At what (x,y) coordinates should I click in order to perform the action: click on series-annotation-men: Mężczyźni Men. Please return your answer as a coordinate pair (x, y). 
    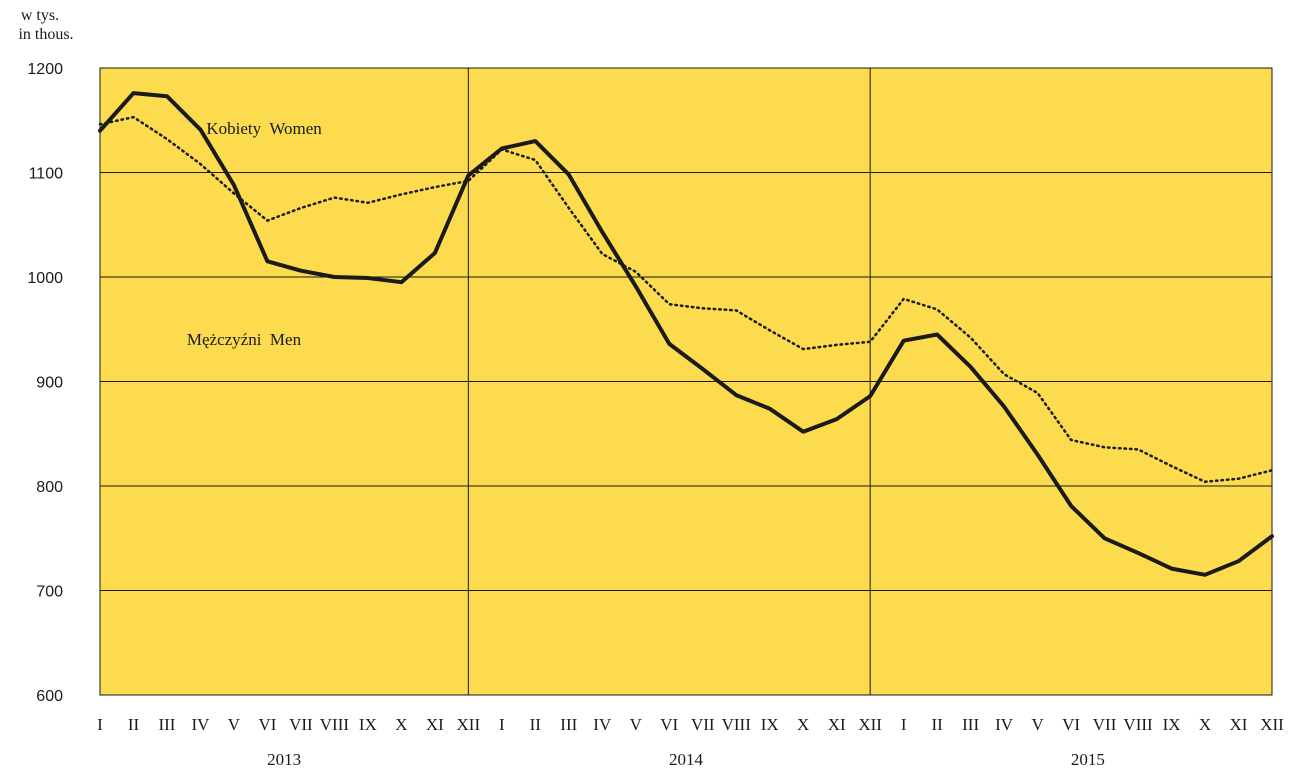
    Looking at the image, I should click on (244, 339).